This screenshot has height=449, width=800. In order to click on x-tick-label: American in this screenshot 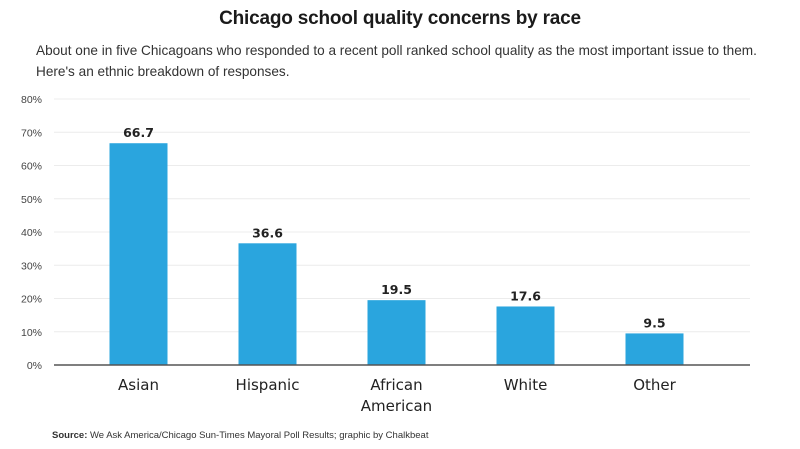, I will do `click(396, 406)`.